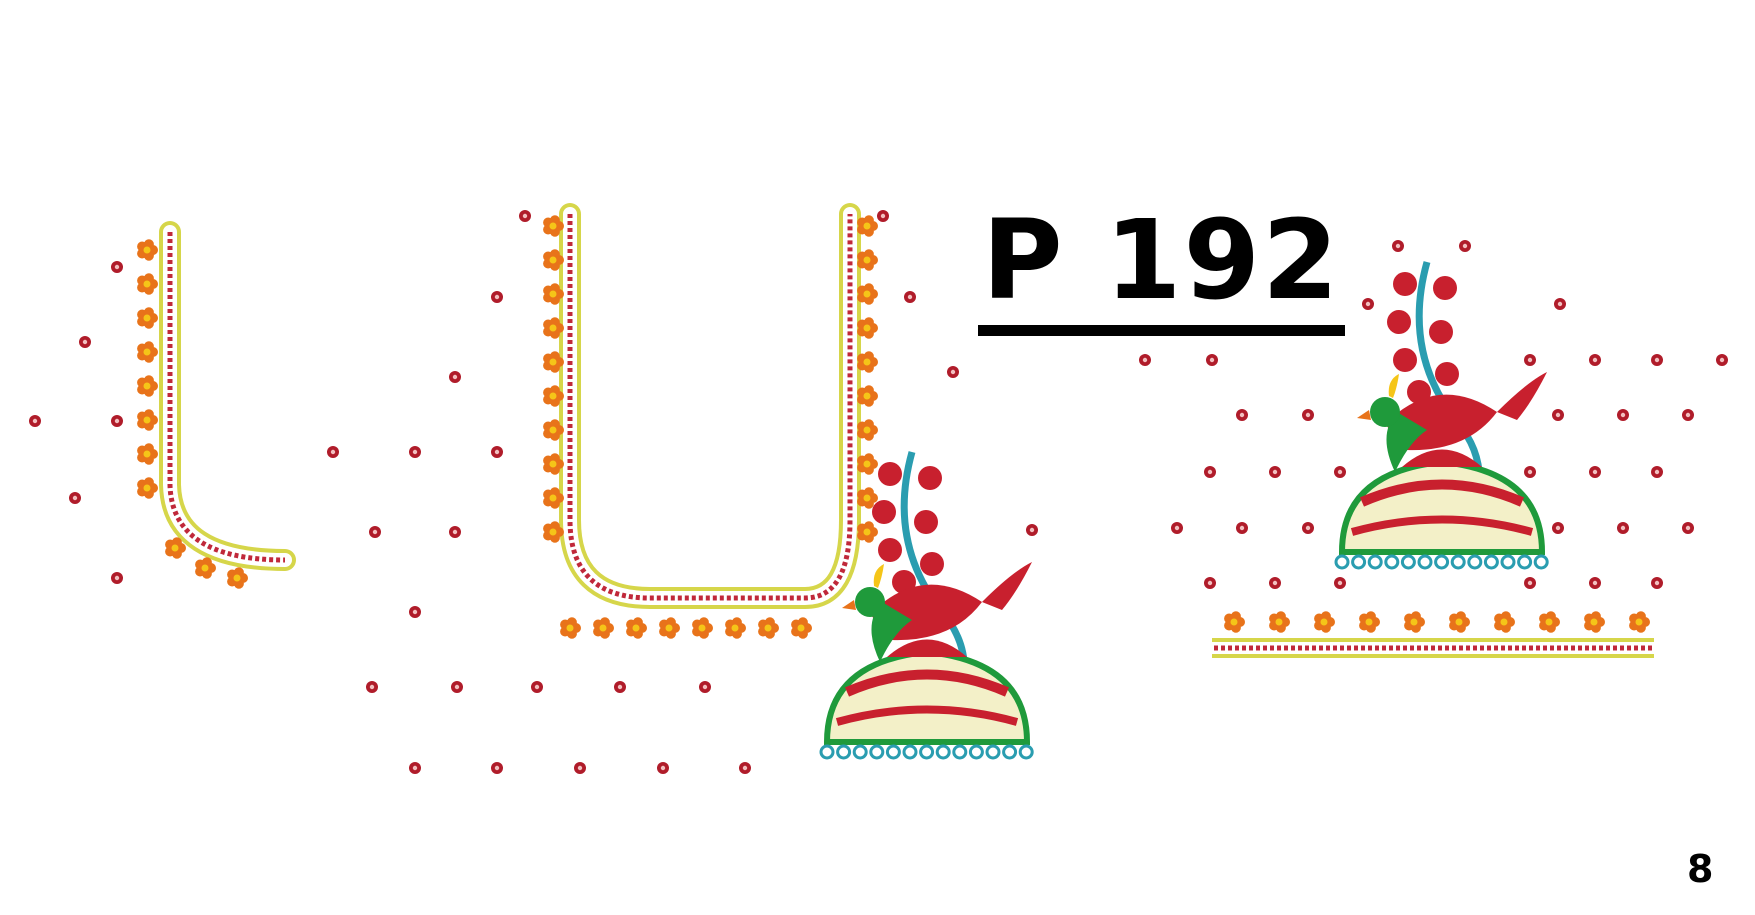 Image resolution: width=1755 pixels, height=915 pixels. Describe the element at coordinates (1161, 270) in the screenshot. I see `design-code-title: P 192` at that location.